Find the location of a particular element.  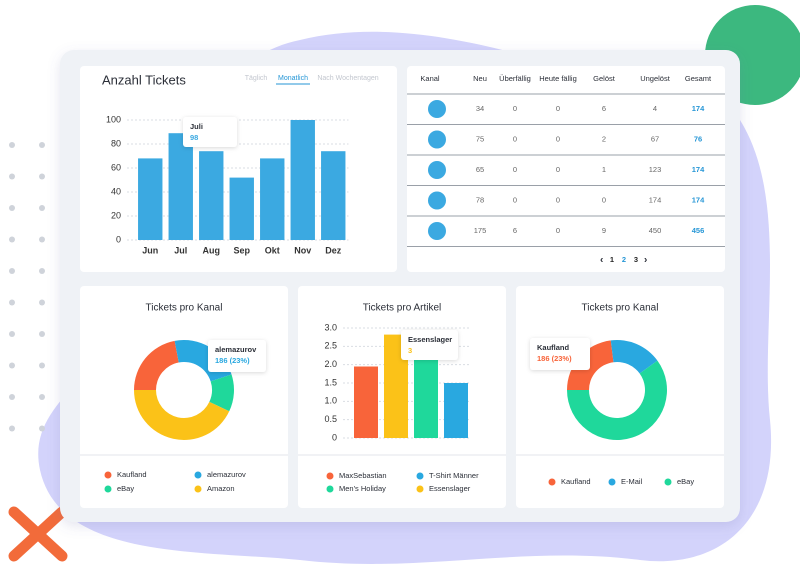

column-header: Kanal is located at coordinates (430, 78).